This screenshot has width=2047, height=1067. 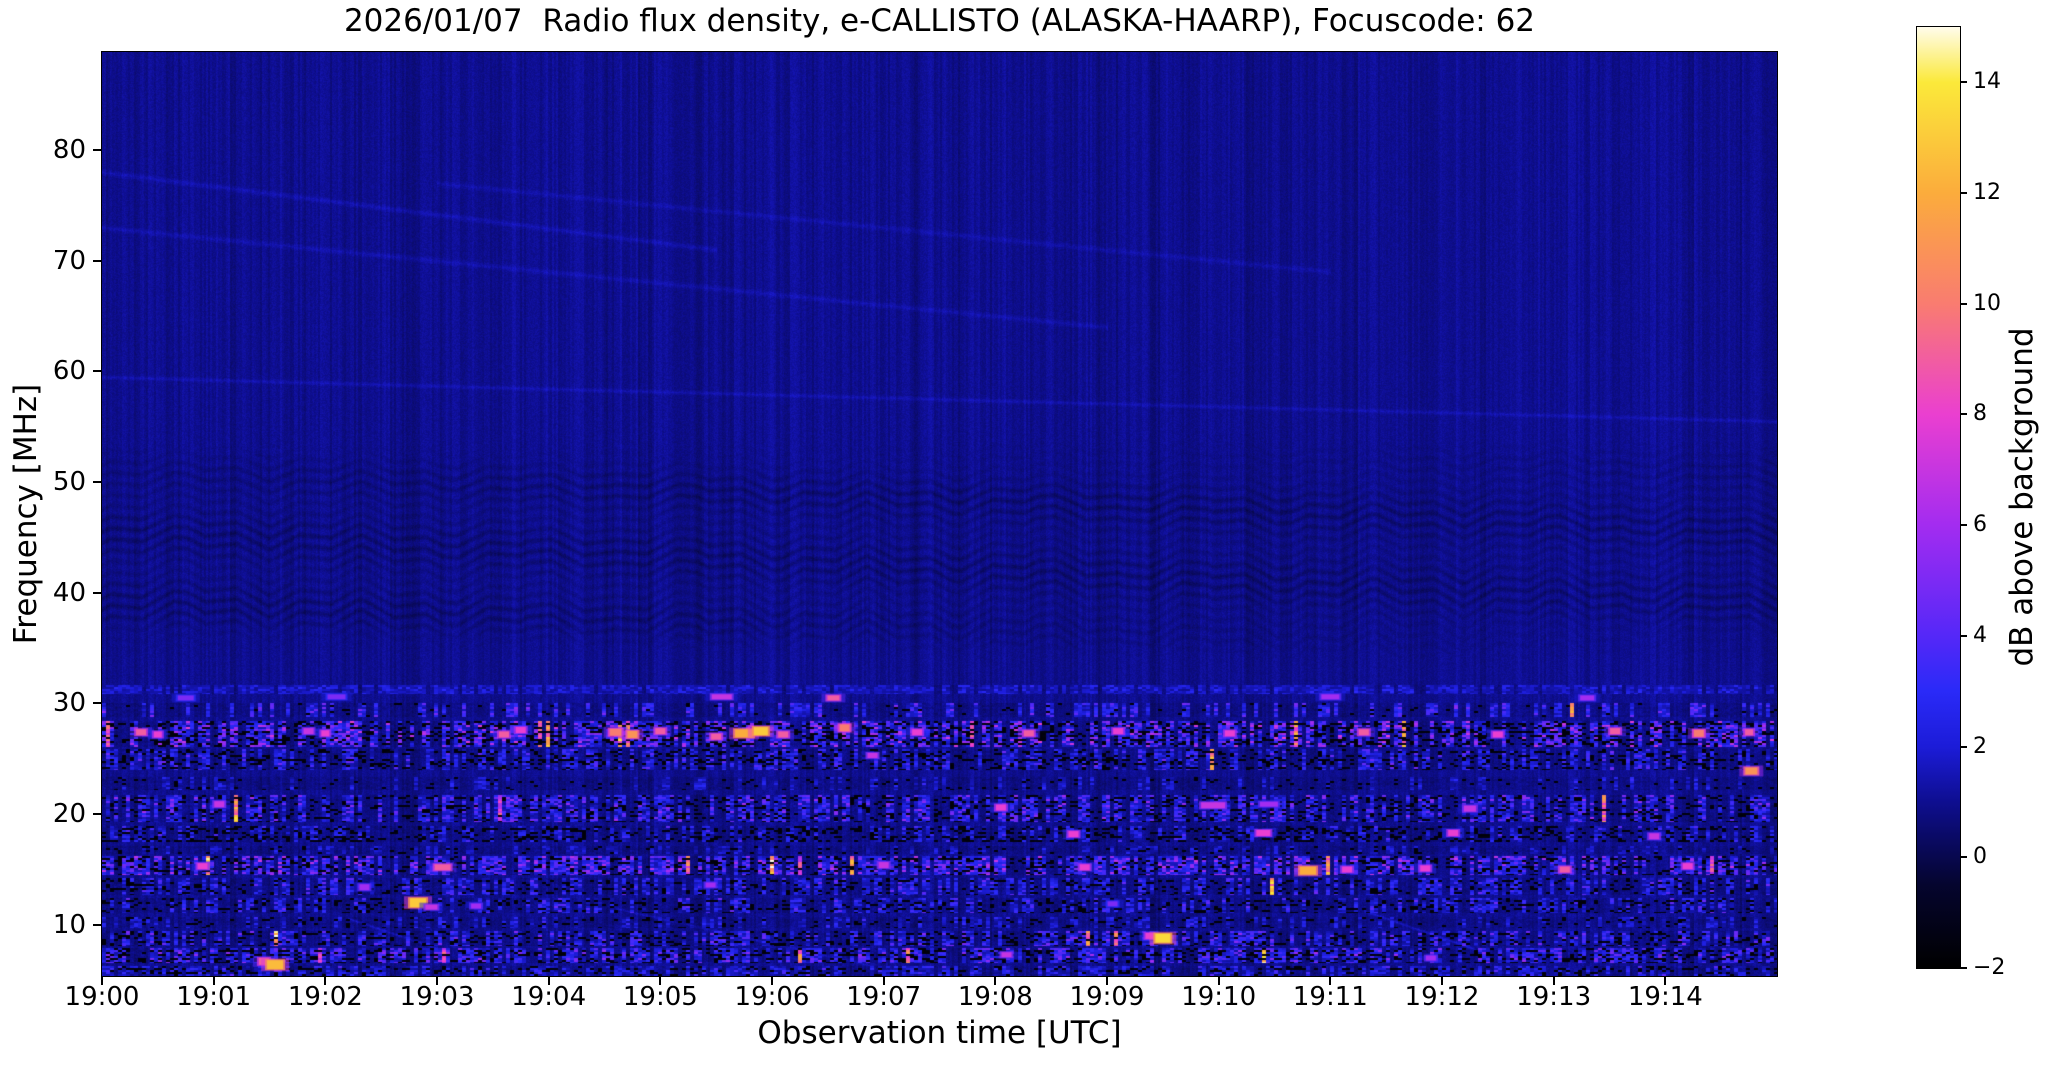 I want to click on colorbar-tick-label: 8, so click(x=1980, y=414).